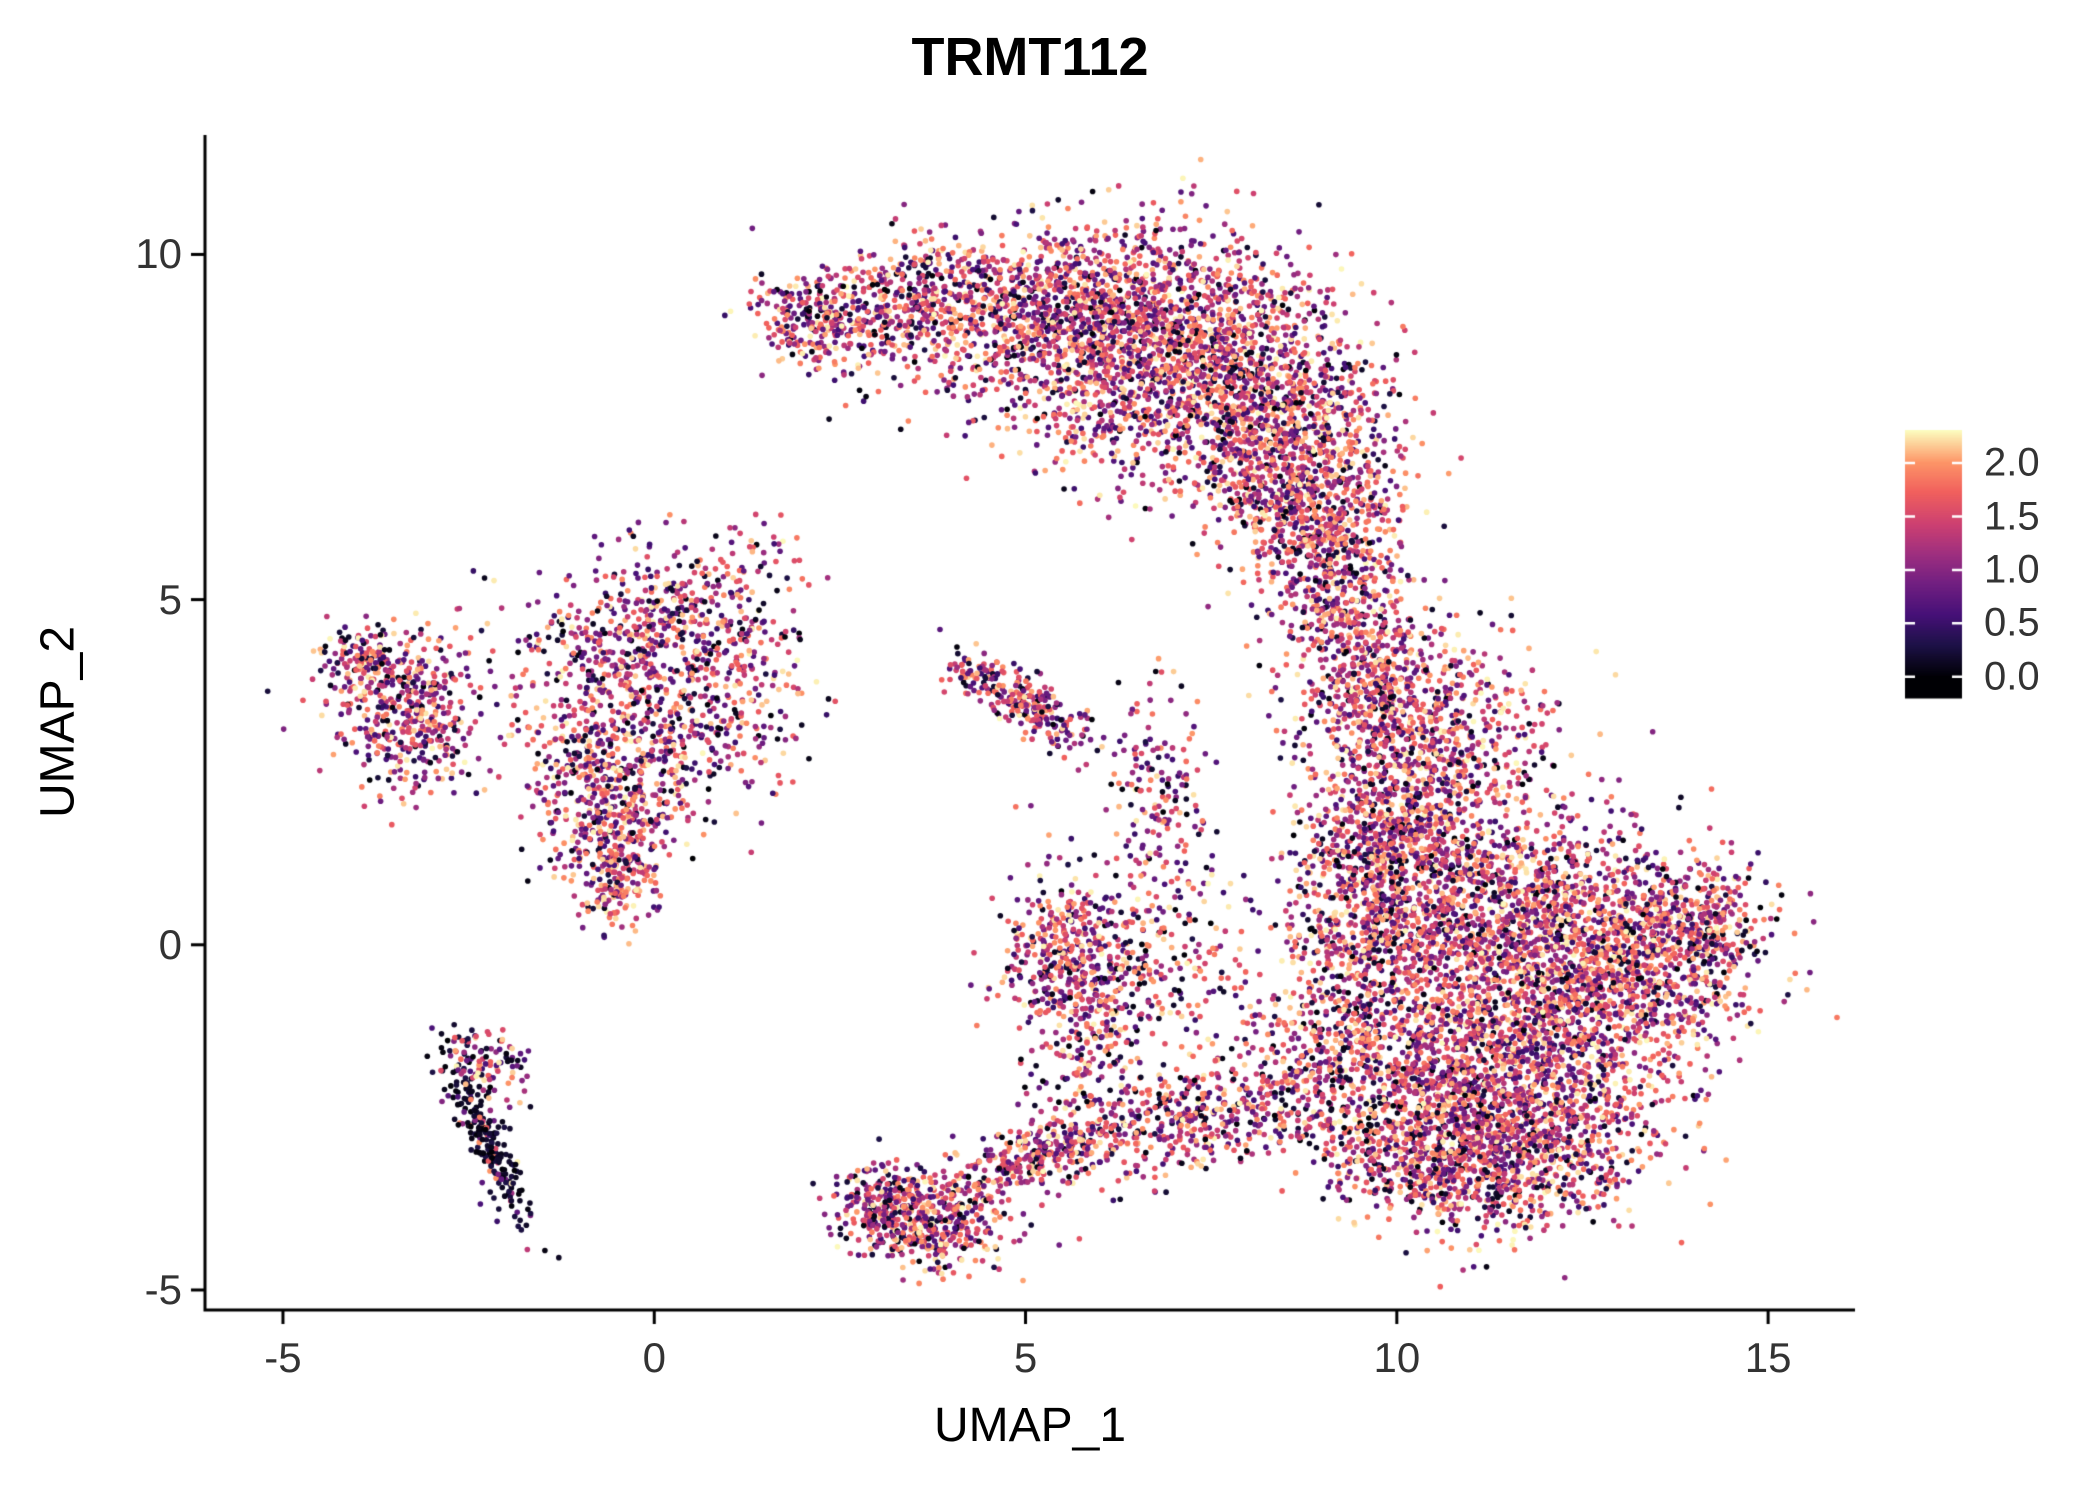  I want to click on y-axis-title: UMAP_2, so click(58, 722).